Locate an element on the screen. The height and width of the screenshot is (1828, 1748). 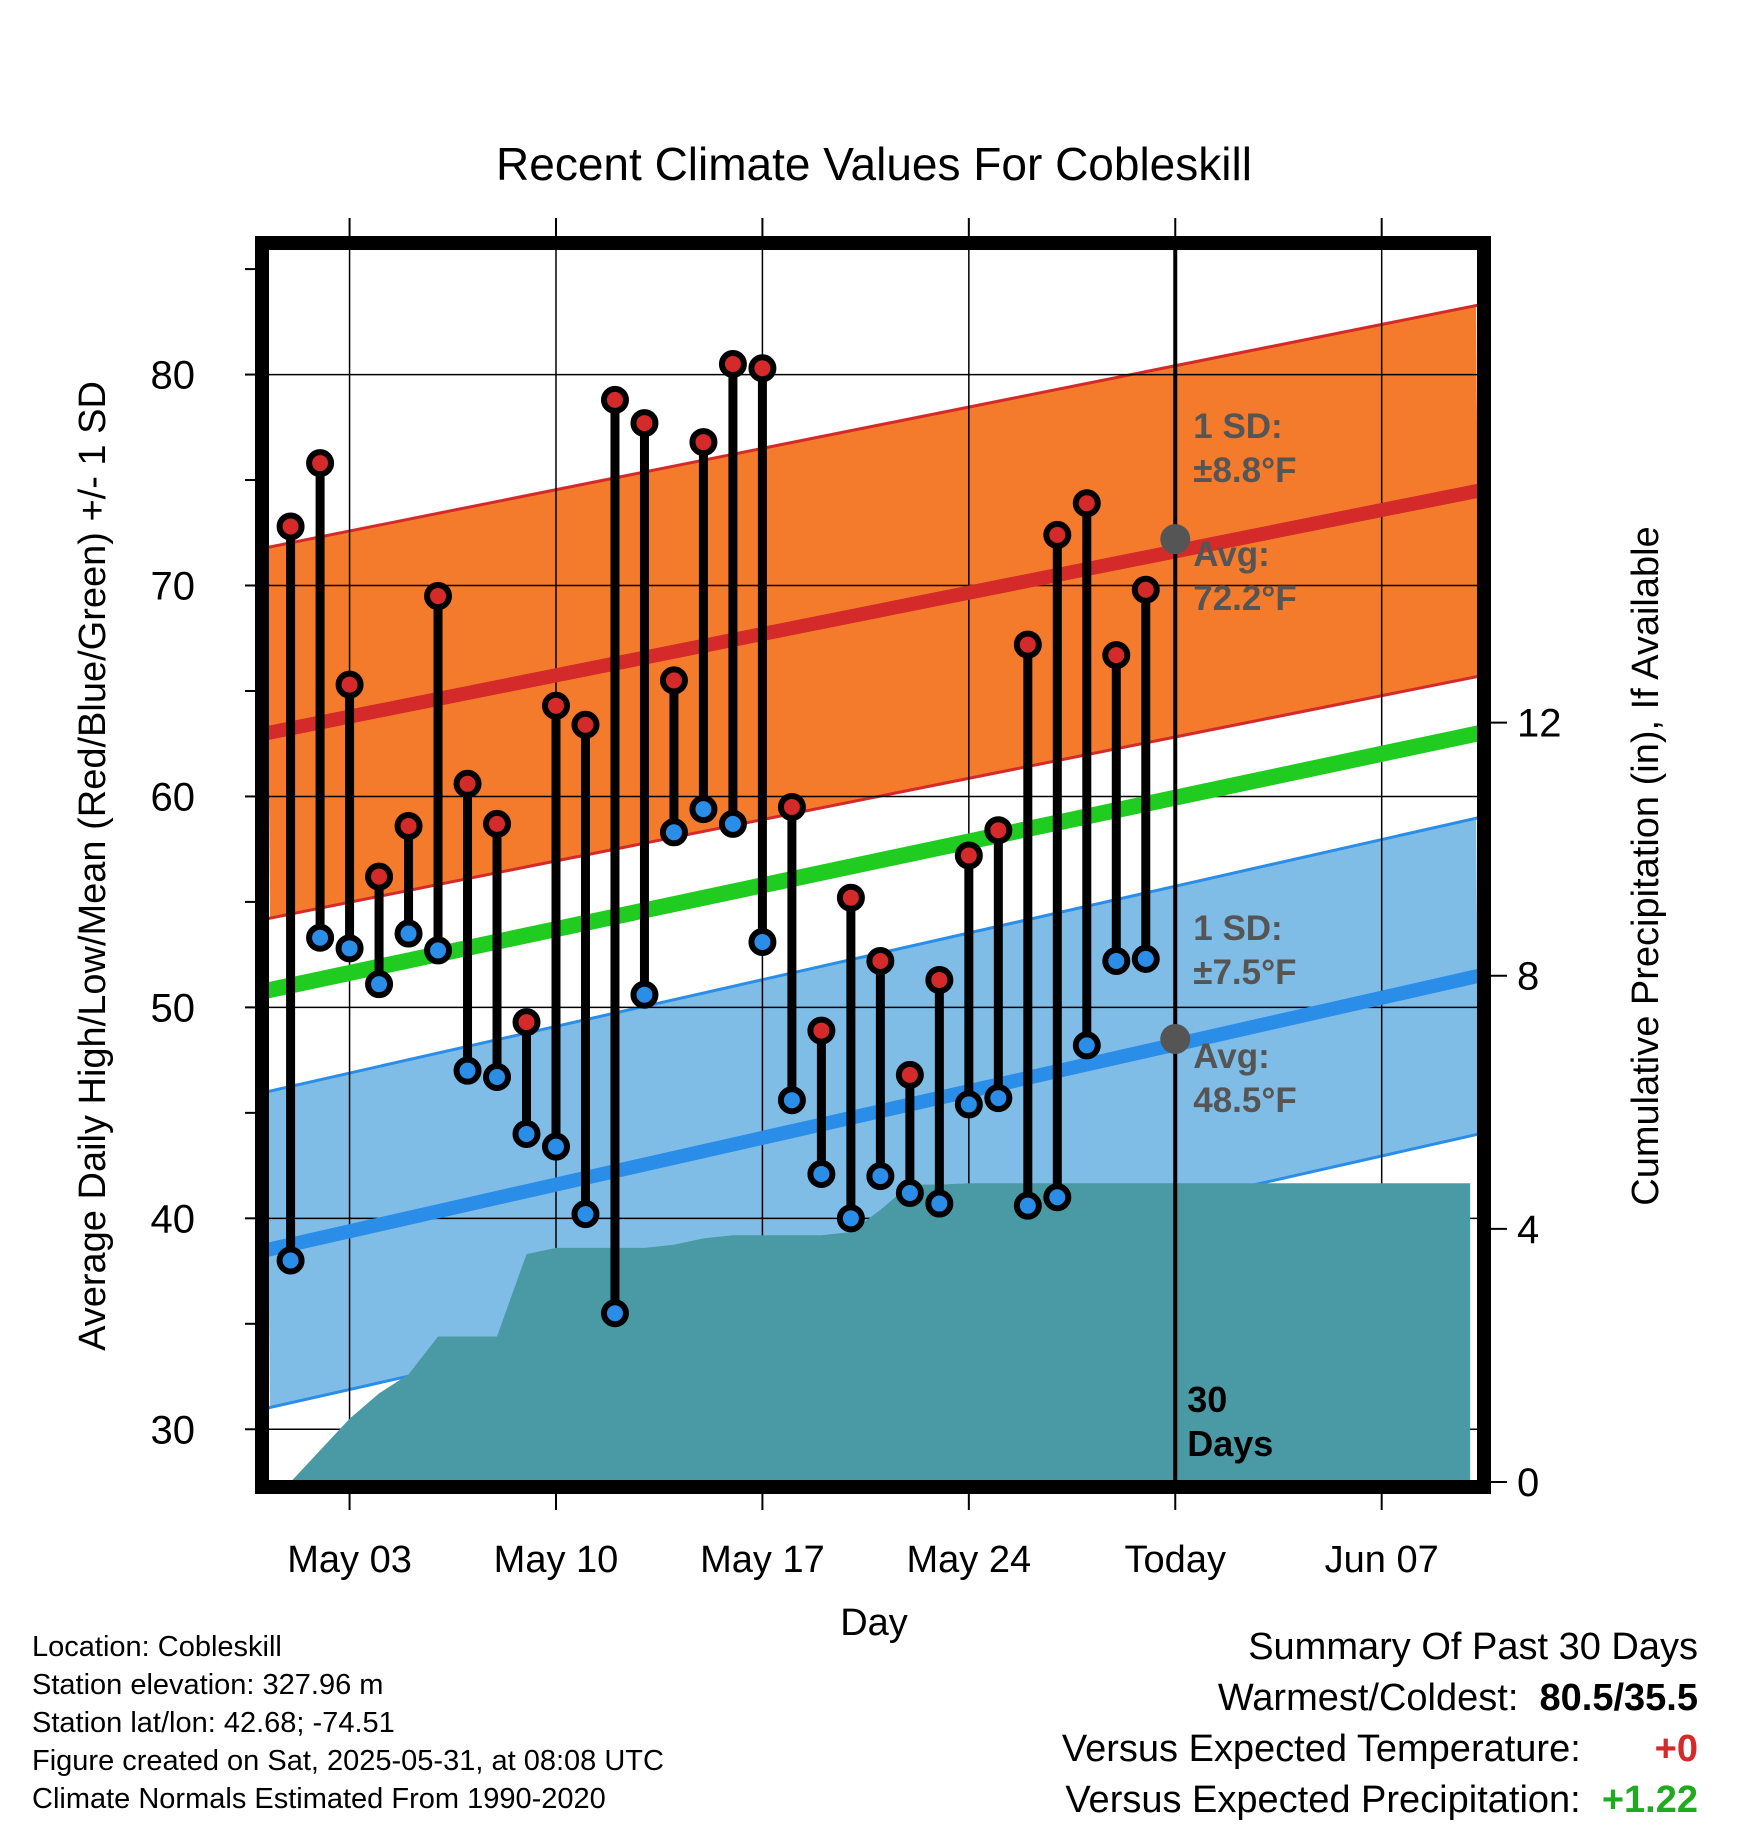
precip-value: +1.22 is located at coordinates (1649, 1800).